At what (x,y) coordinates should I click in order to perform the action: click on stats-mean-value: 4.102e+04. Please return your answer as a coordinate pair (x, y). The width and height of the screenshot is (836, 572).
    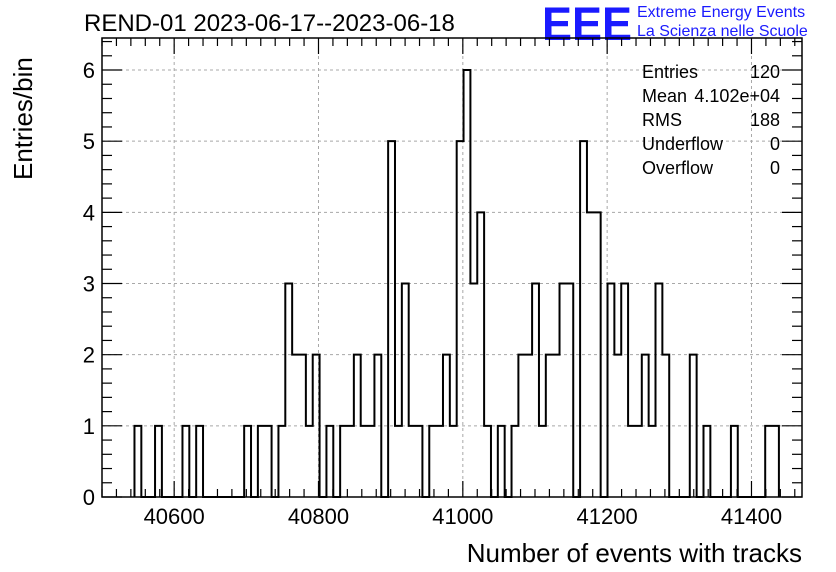
    Looking at the image, I should click on (737, 96).